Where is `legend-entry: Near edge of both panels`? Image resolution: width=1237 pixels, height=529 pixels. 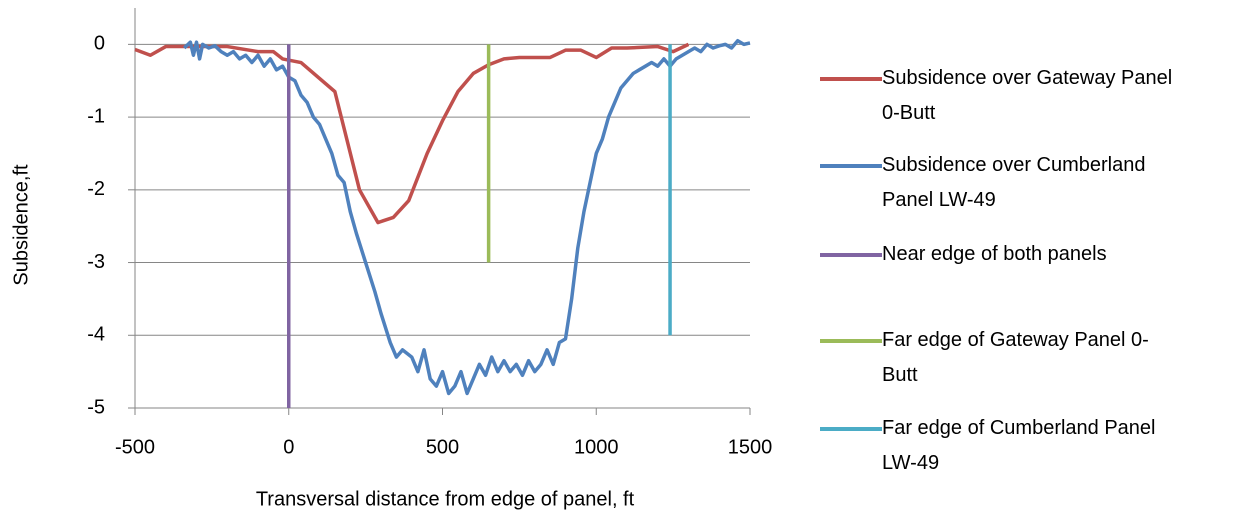 legend-entry: Near edge of both panels is located at coordinates (1001, 254).